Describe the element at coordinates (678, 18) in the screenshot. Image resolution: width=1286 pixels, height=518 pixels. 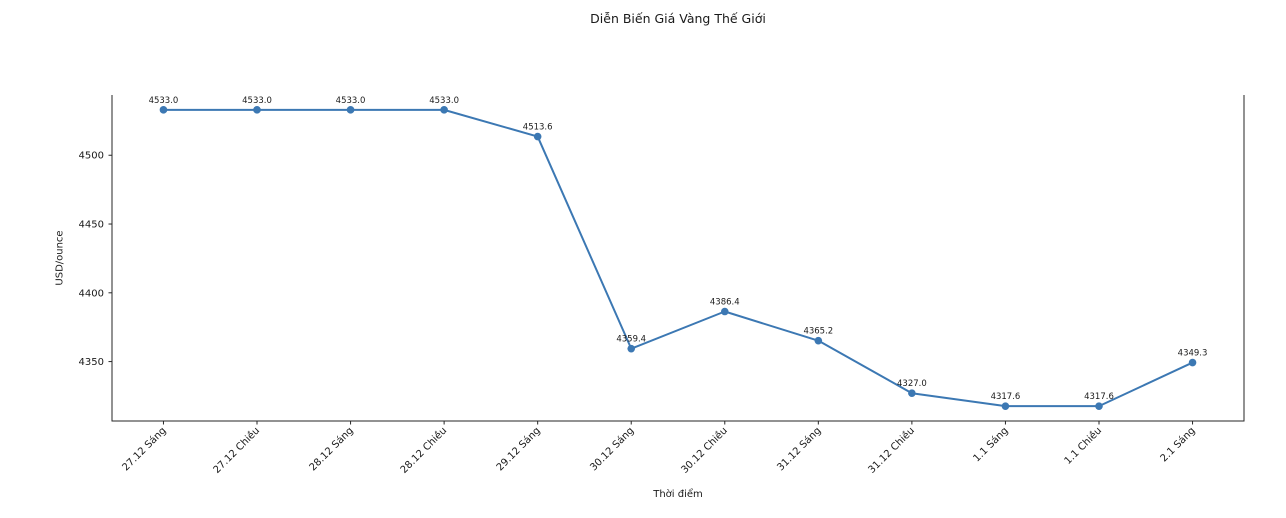
I see `chart-title: Diễn Biến Giá Vàng Thế Giới` at that location.